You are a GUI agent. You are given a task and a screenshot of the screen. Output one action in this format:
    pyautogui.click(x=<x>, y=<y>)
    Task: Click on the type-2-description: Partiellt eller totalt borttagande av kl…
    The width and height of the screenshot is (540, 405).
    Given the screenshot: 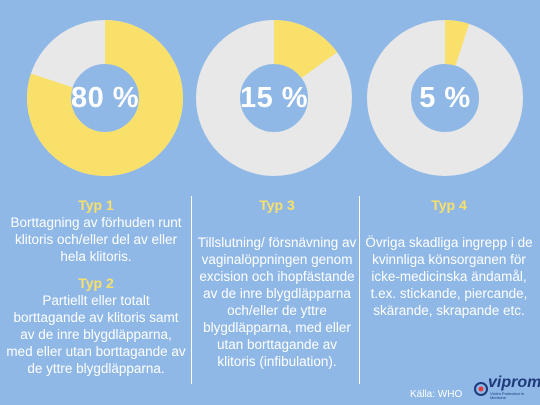 What is the action you would take?
    pyautogui.click(x=96, y=334)
    